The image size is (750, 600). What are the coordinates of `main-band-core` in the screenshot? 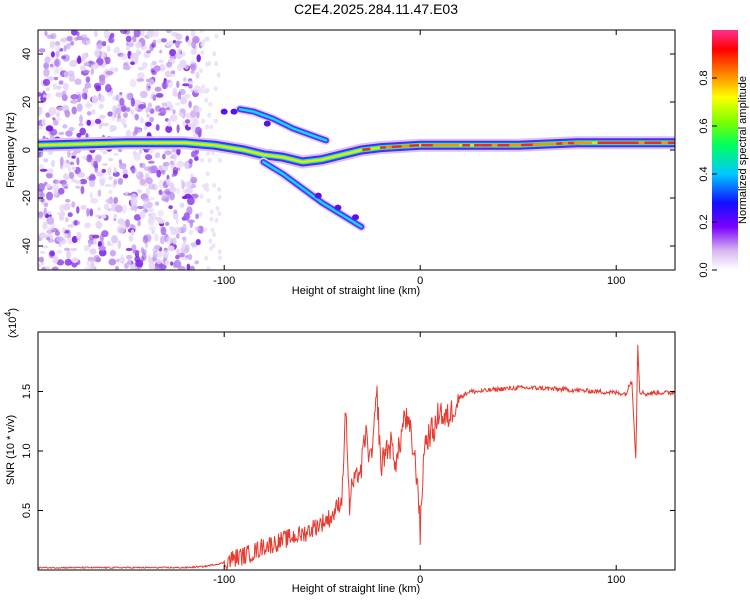 It's located at (396, 147).